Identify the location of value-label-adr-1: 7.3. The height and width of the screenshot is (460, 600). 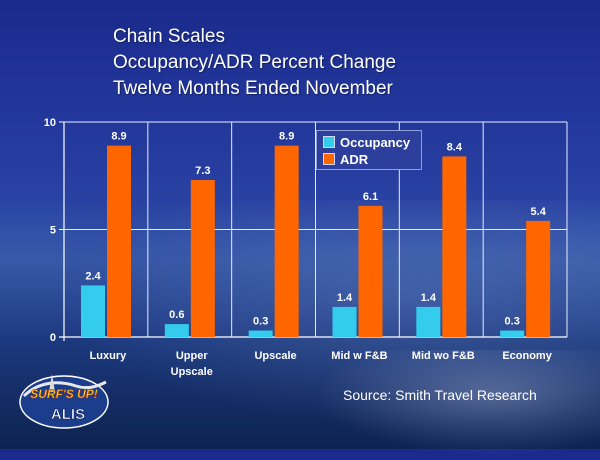
(202, 171).